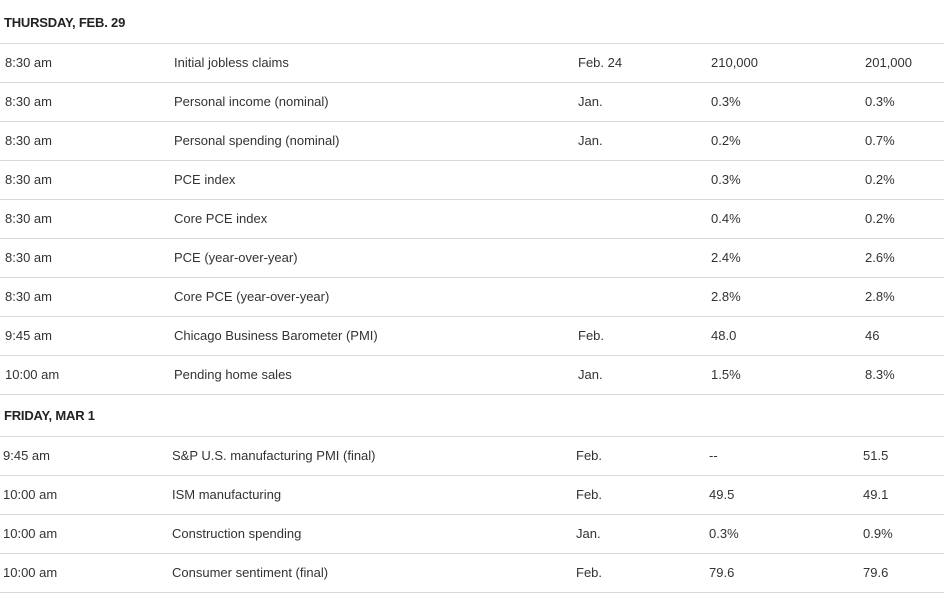 Image resolution: width=944 pixels, height=598 pixels. I want to click on event-cell: Construction spending, so click(237, 533).